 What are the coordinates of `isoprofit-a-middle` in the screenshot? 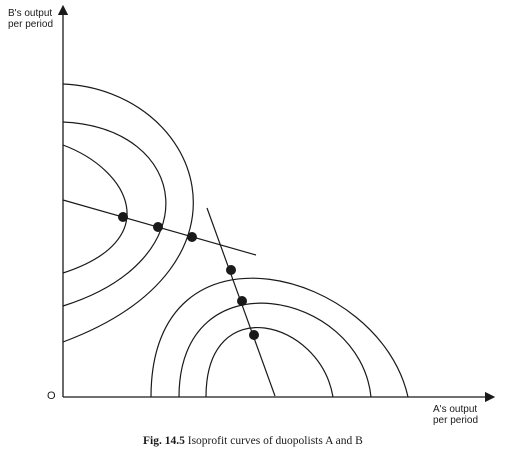 It's located at (275, 350).